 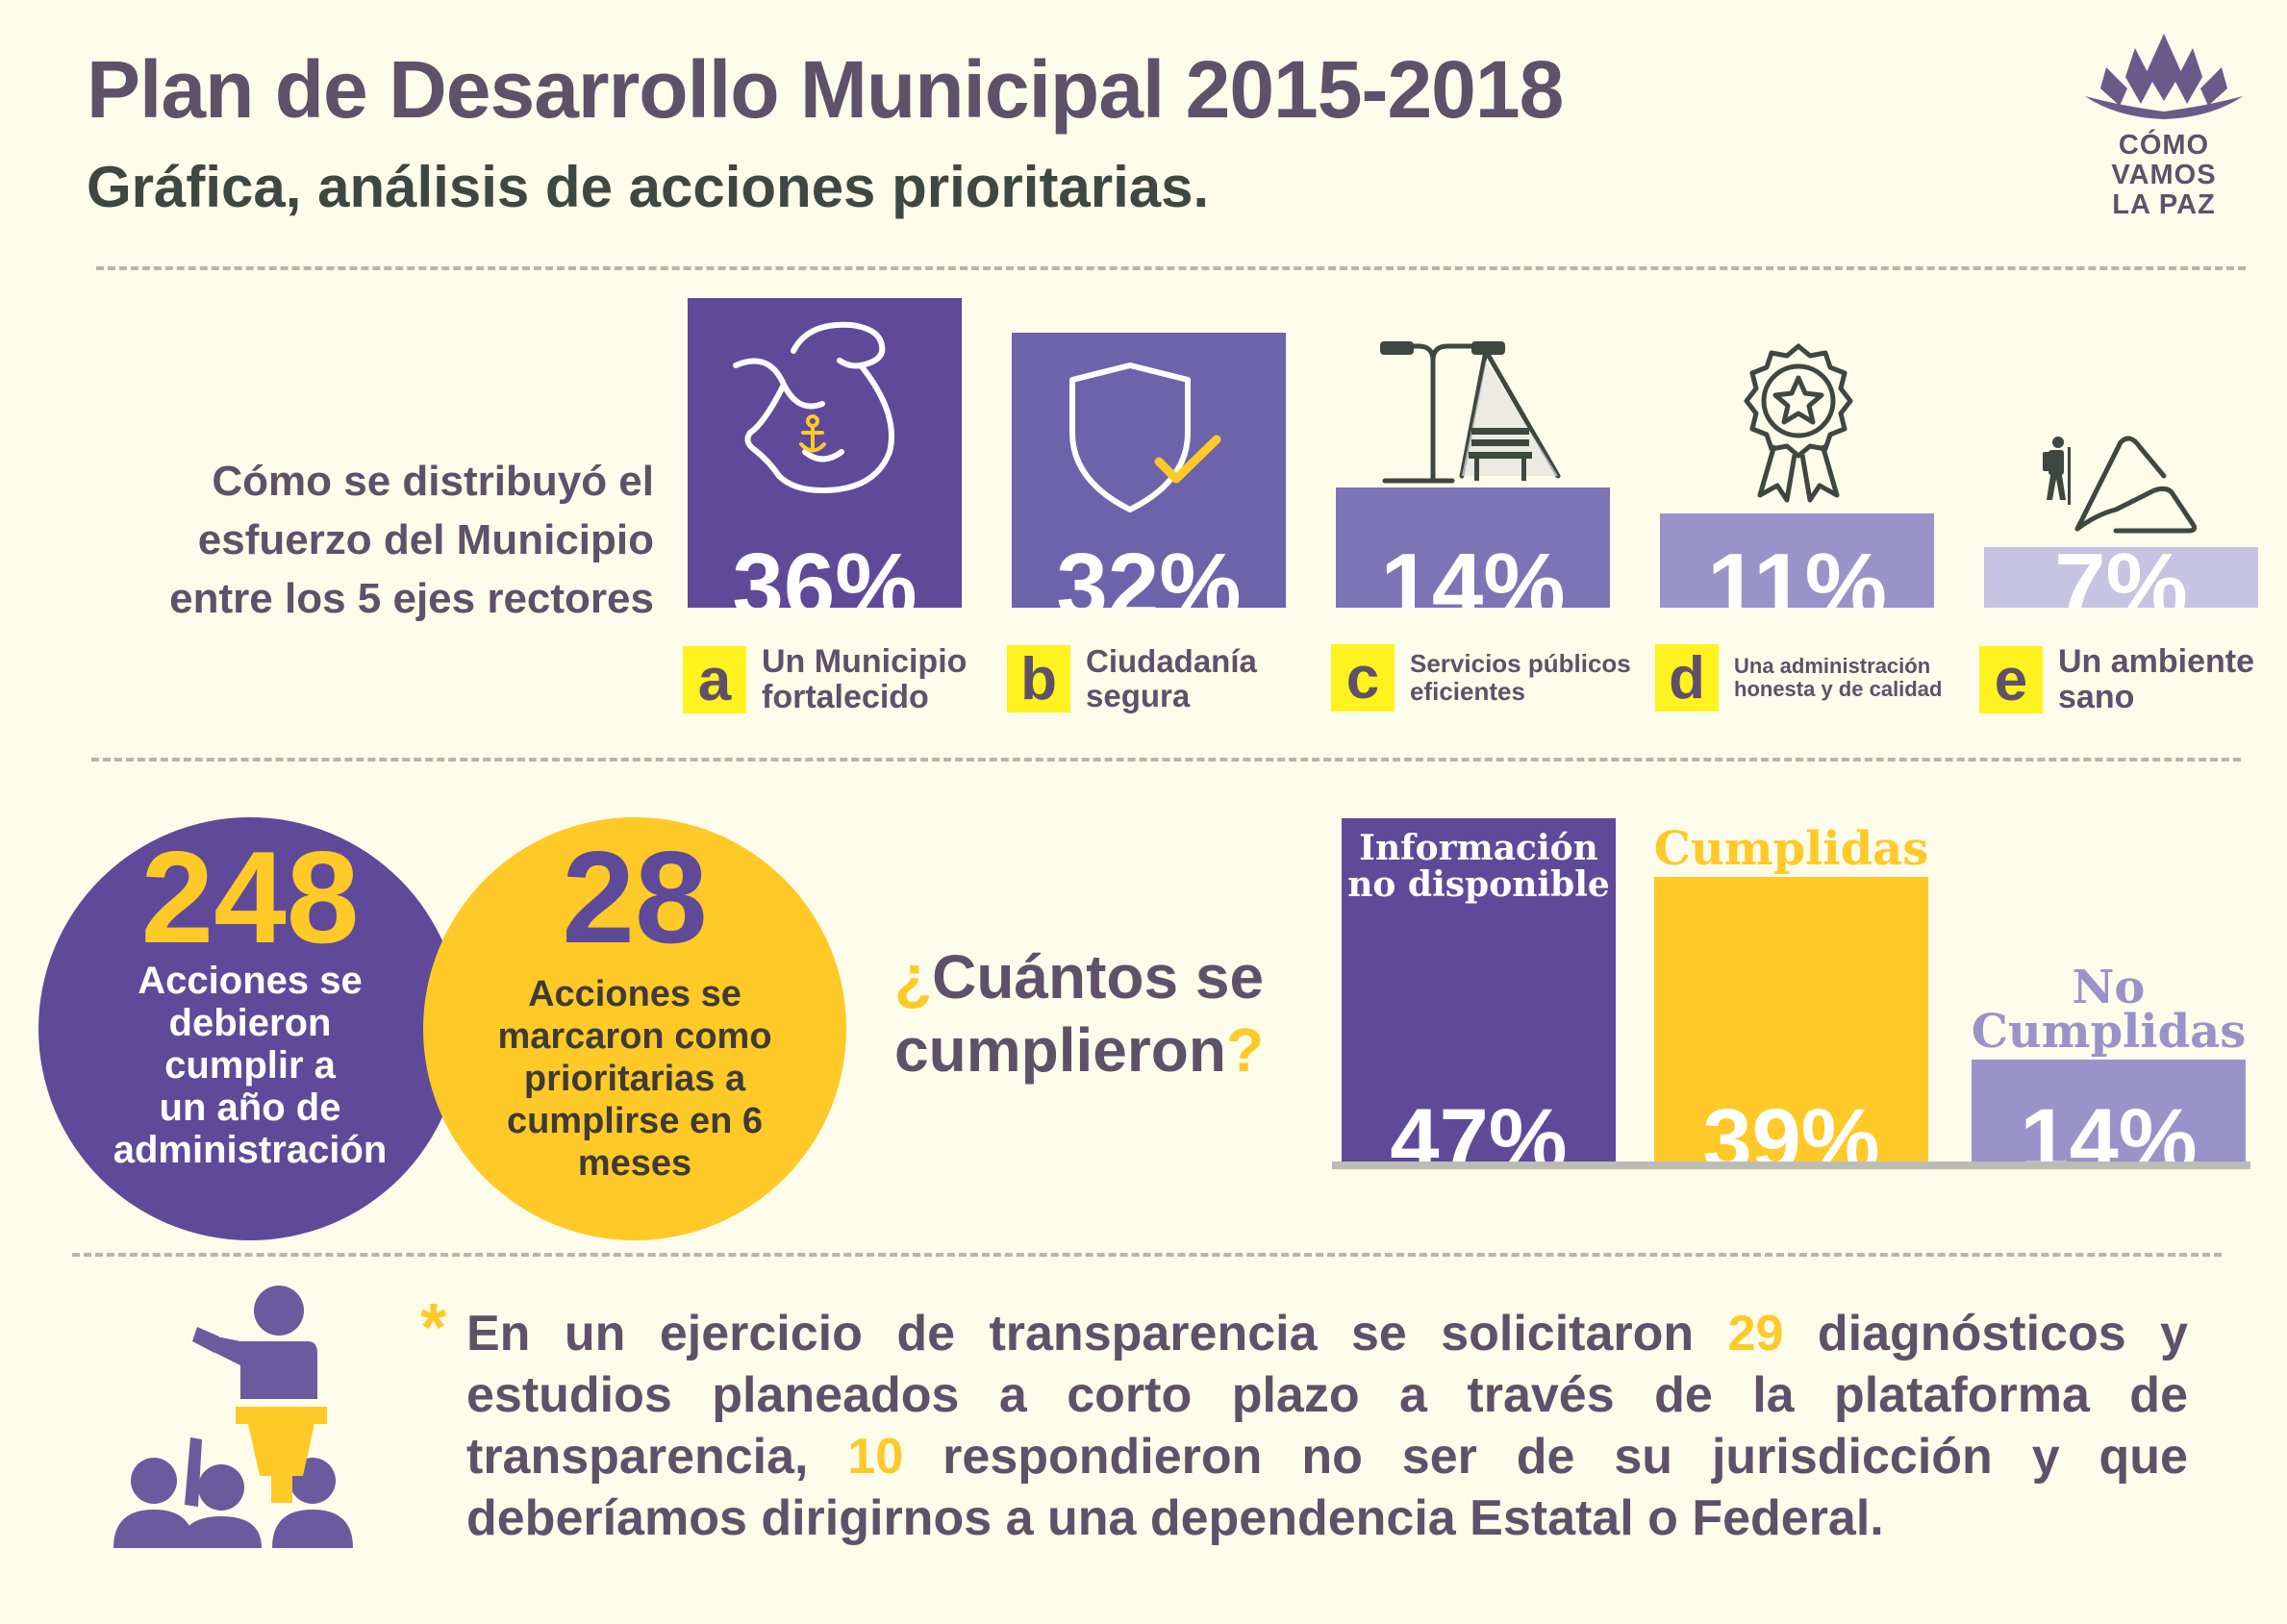 I want to click on chart1-category-label: b Ciudadanía segura, so click(x=1132, y=678).